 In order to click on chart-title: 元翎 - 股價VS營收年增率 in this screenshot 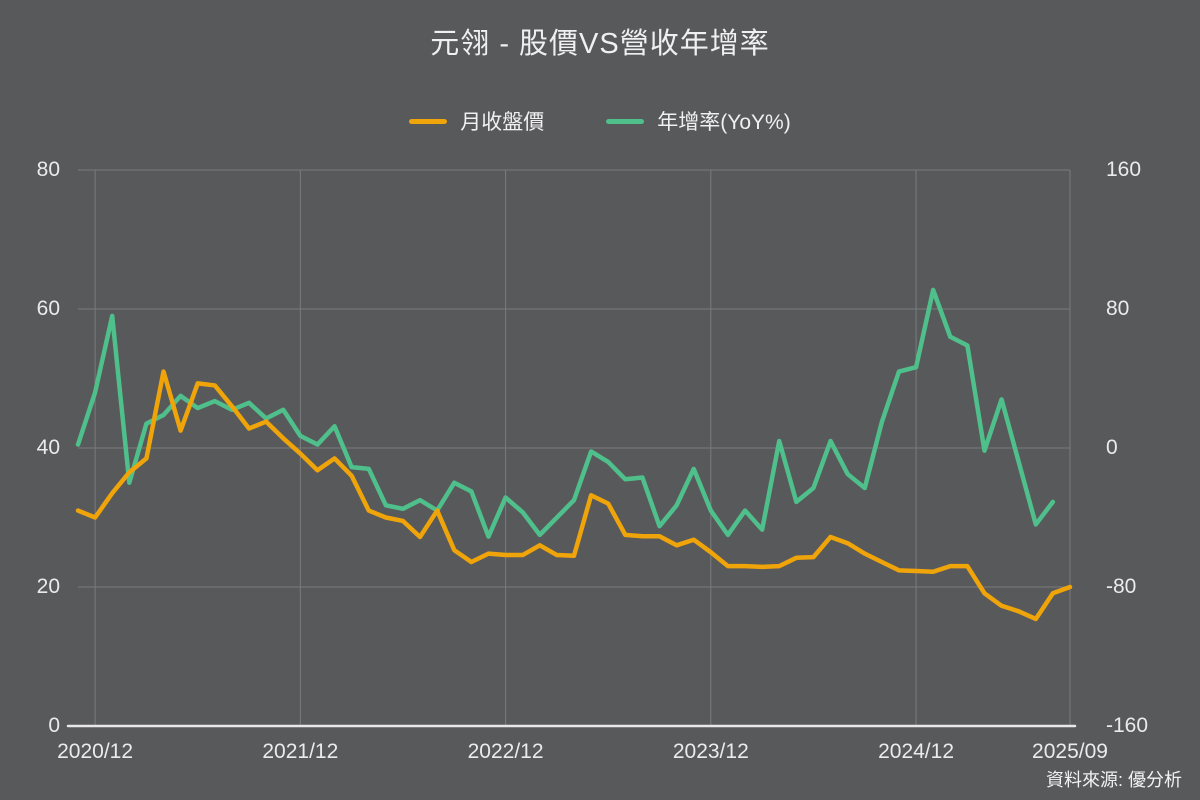, I will do `click(600, 44)`.